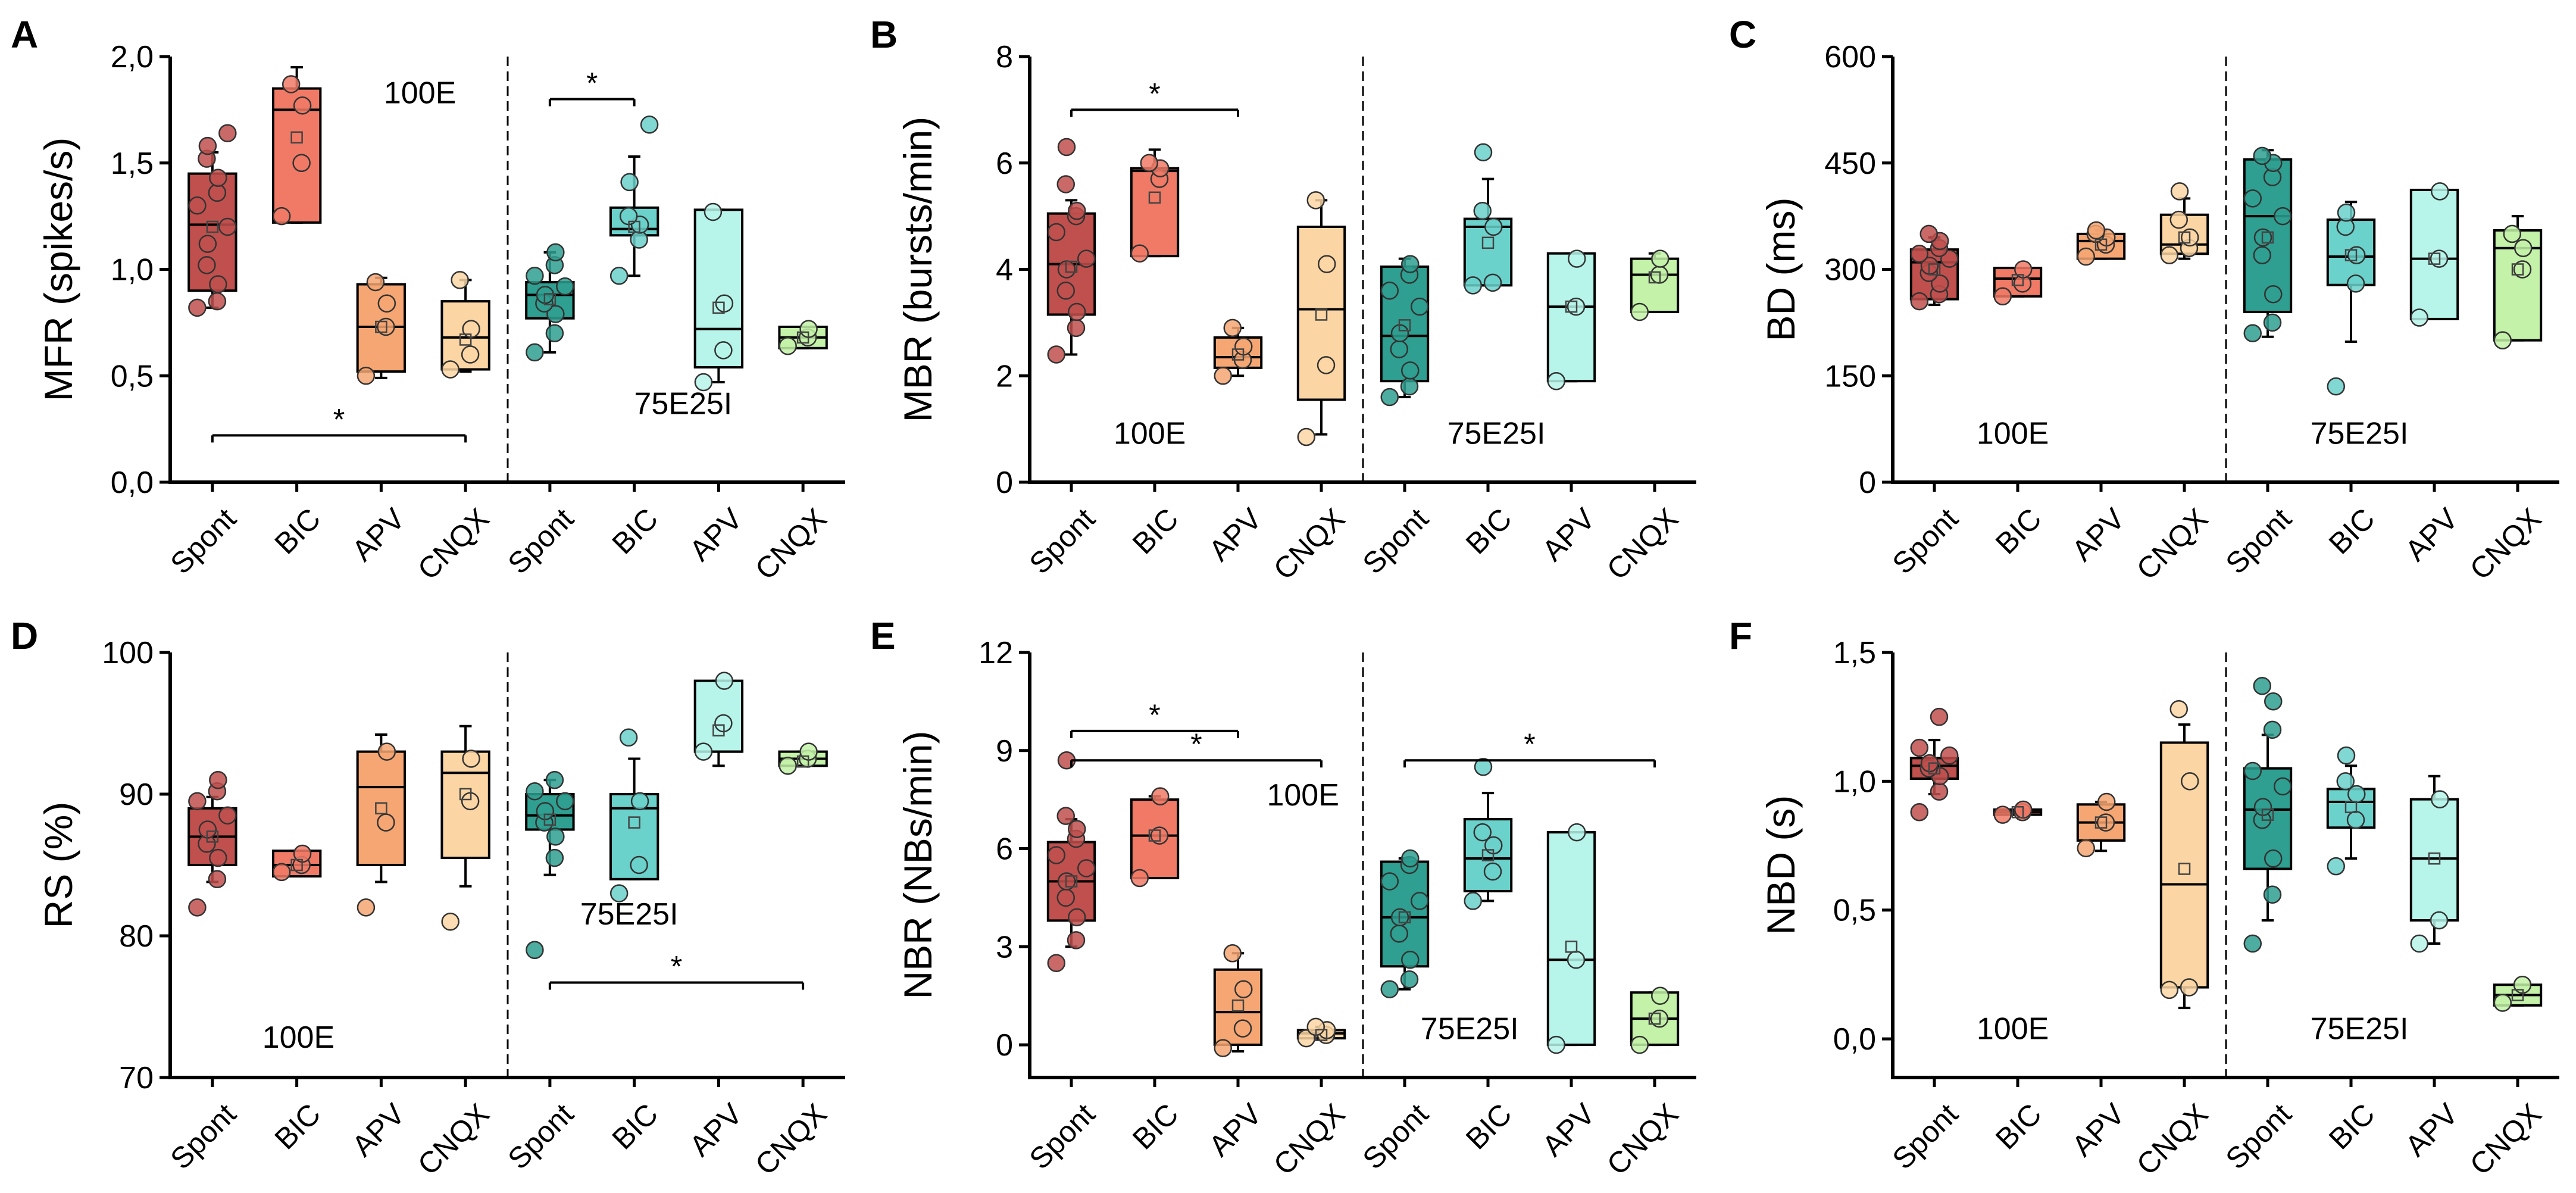  I want to click on y-axis-label: RS (%), so click(58, 866).